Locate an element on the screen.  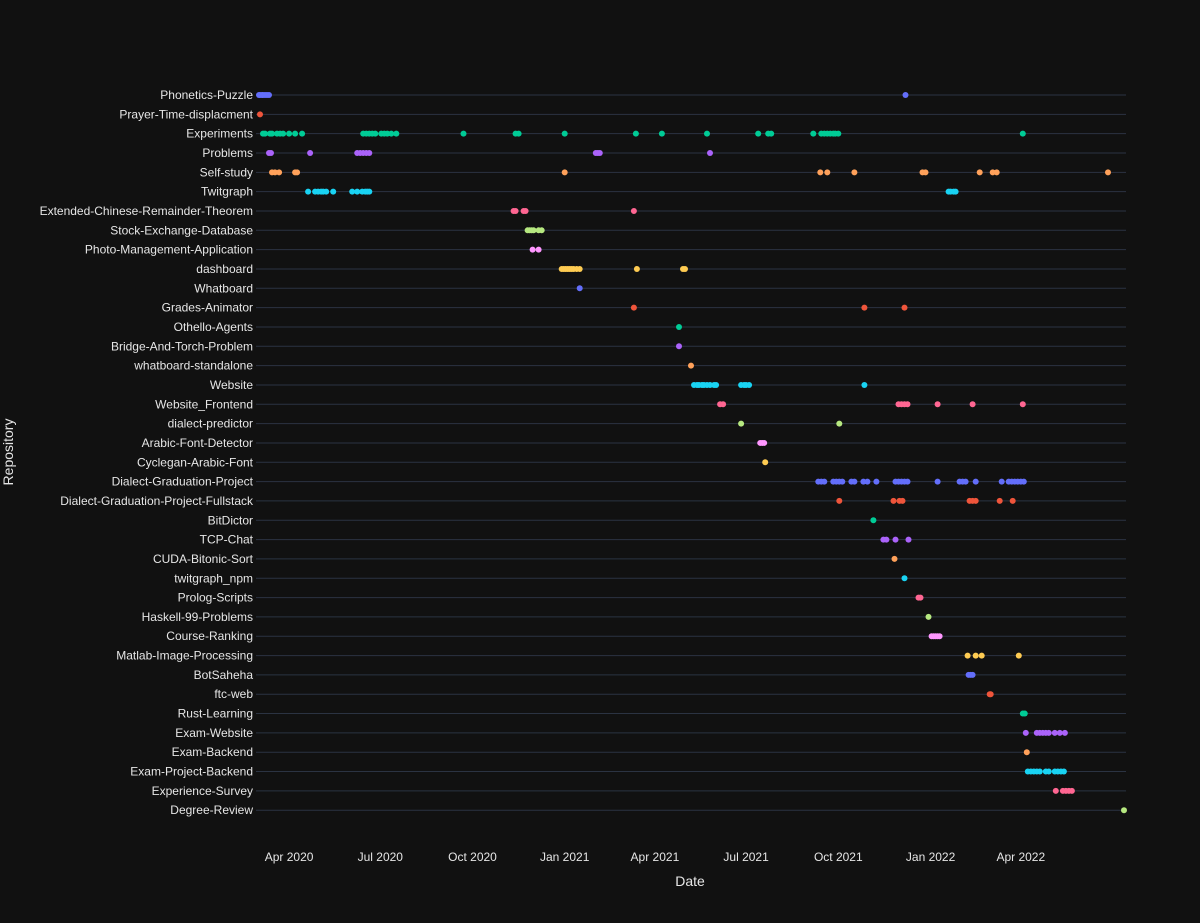
y-label-ftc-web: ftc-web is located at coordinates (233, 694).